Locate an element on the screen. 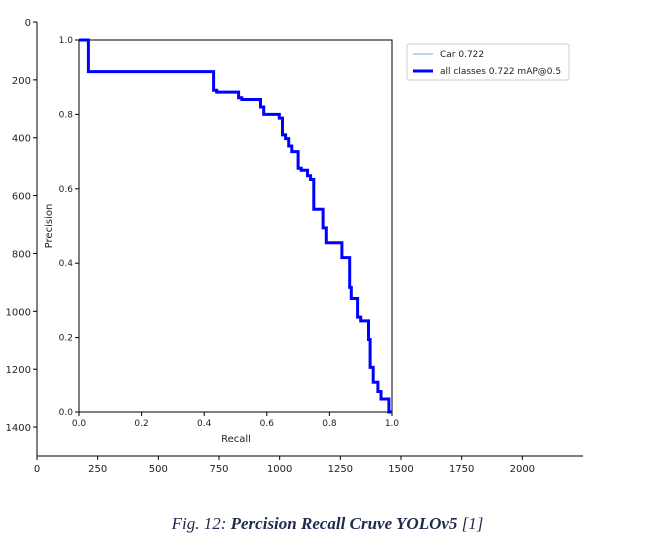 The image size is (655, 548). legend: Car 0.722 all classes 0.722 mAP@0.5 is located at coordinates (488, 62).